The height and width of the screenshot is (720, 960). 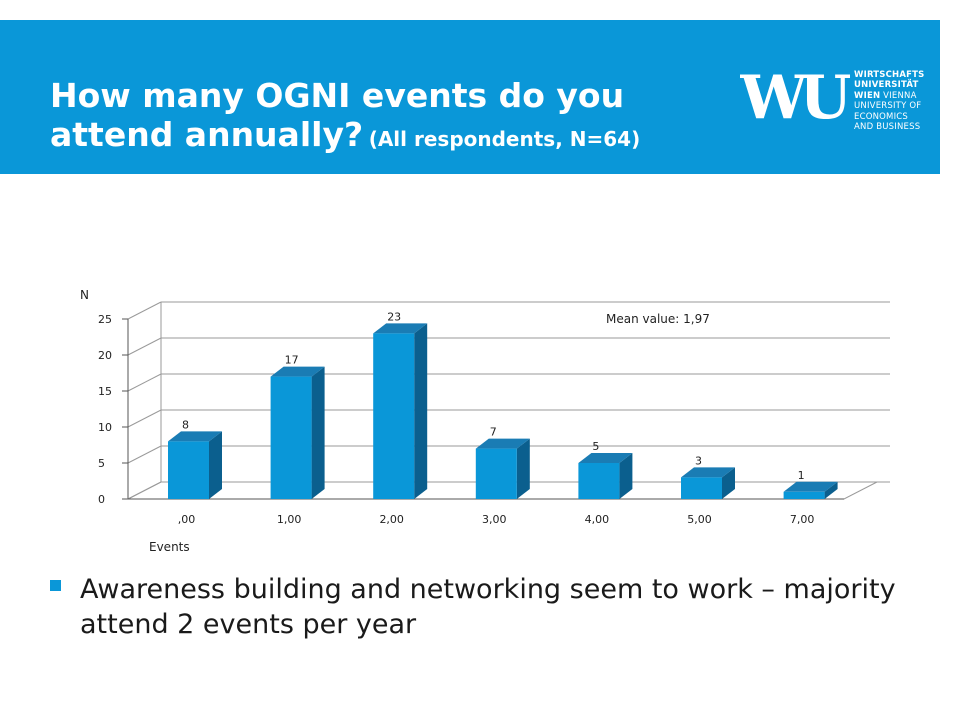 I want to click on logo-line: WIEN VIENNA, so click(x=885, y=95).